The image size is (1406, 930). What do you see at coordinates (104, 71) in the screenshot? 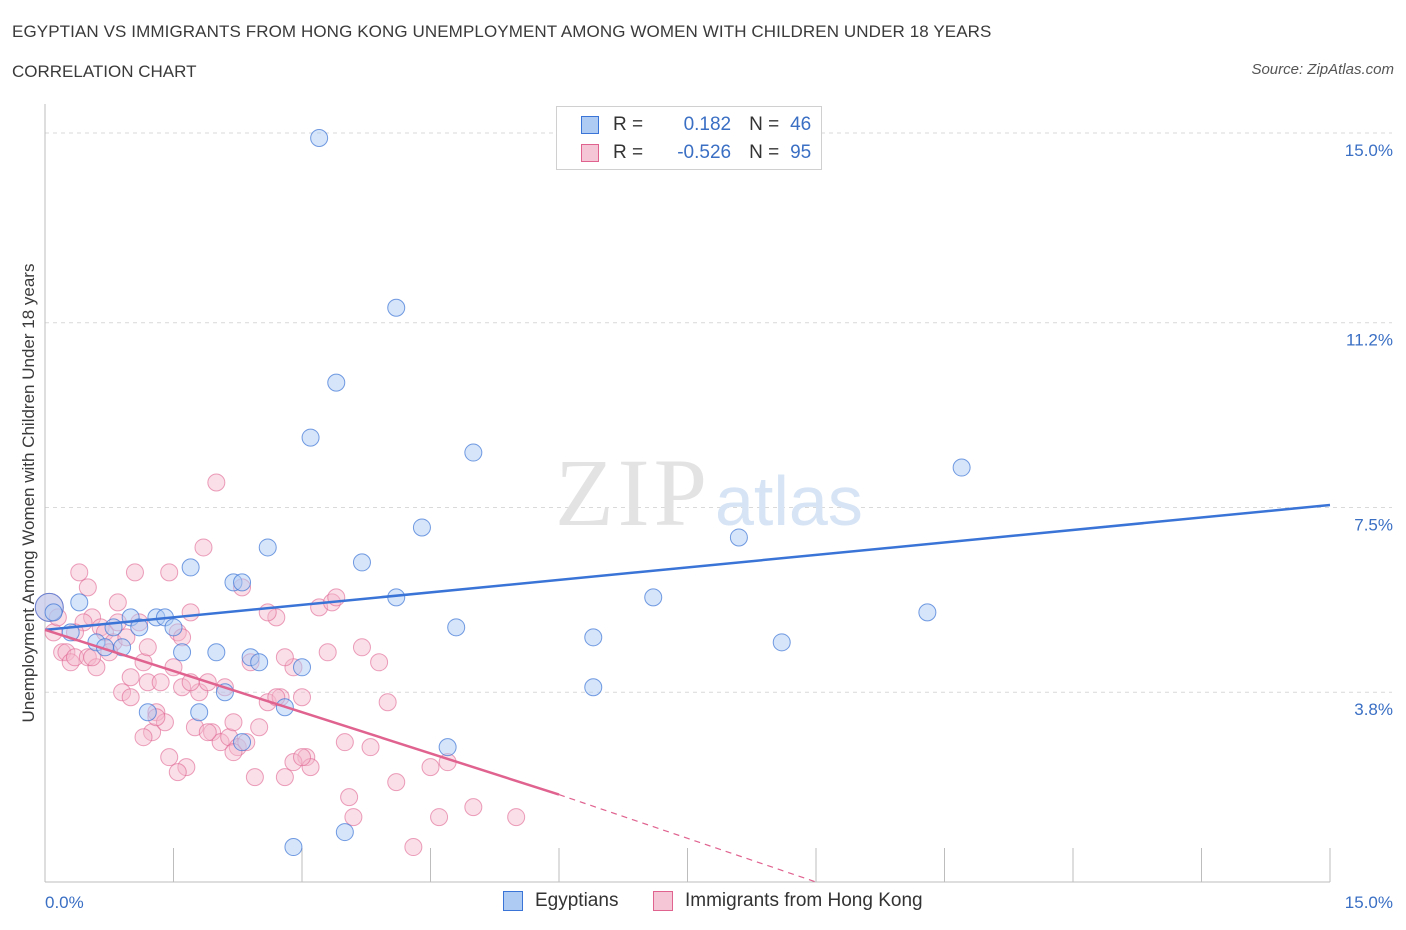
I see `chart-subtitle: CORRELATION CHART` at bounding box center [104, 71].